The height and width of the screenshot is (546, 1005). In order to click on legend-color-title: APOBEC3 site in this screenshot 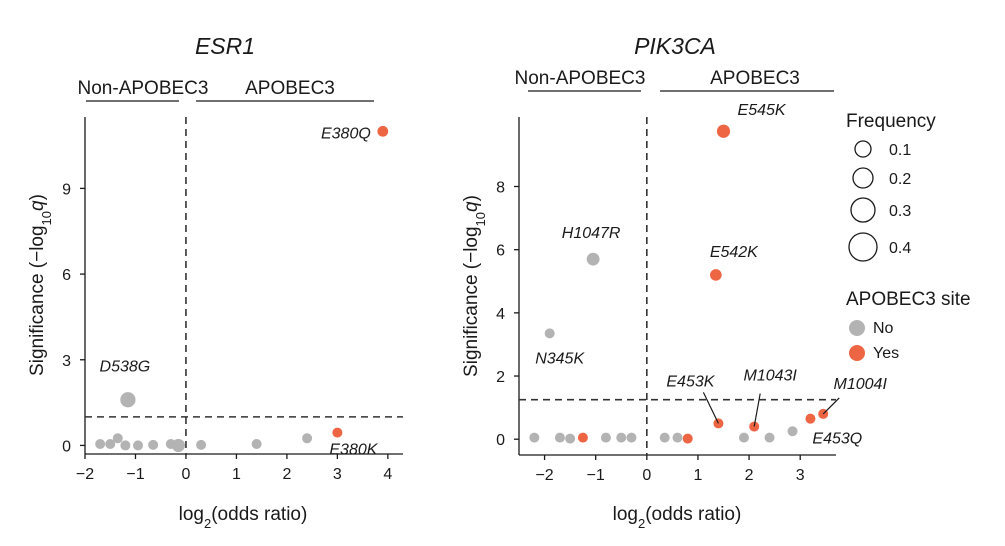, I will do `click(908, 299)`.